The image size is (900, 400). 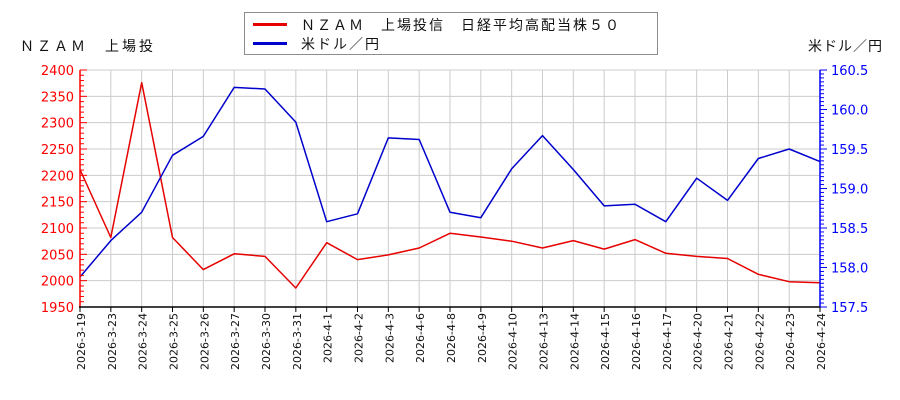 What do you see at coordinates (270, 24) in the screenshot?
I see `legend-line-marker-nzam` at bounding box center [270, 24].